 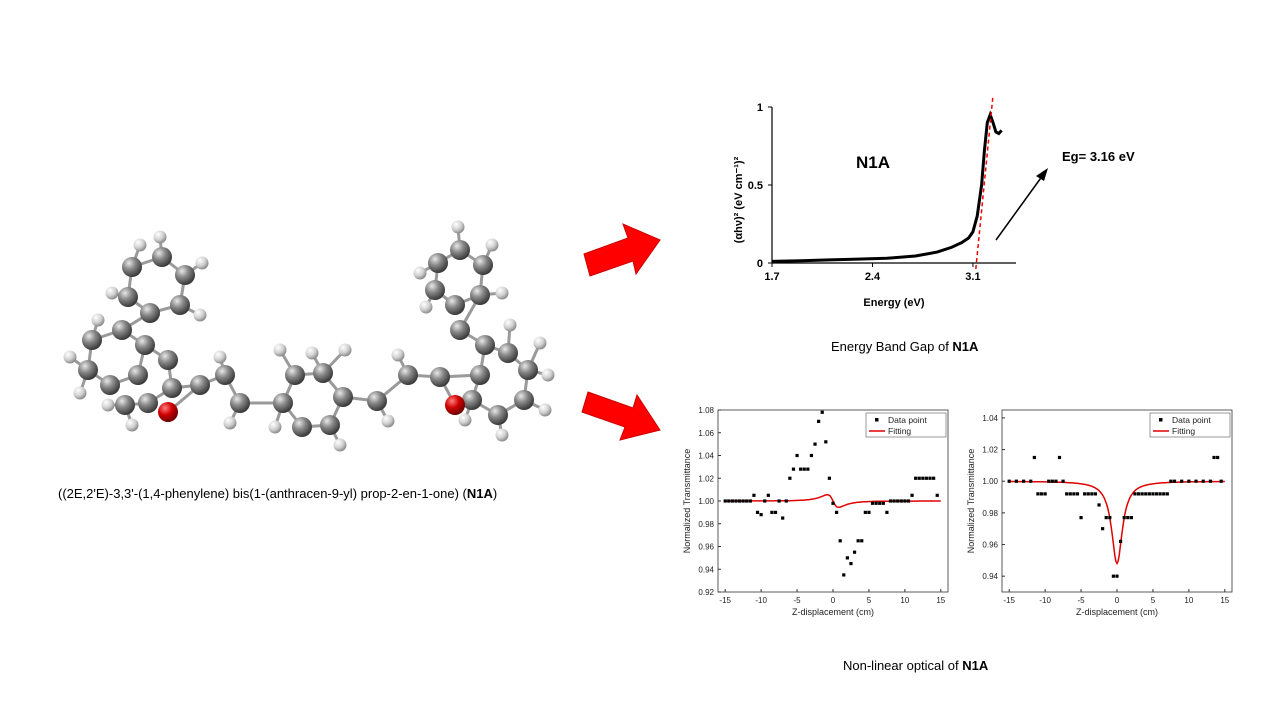 I want to click on band-gap-caption: Energy Band Gap of N1A, so click(x=904, y=346).